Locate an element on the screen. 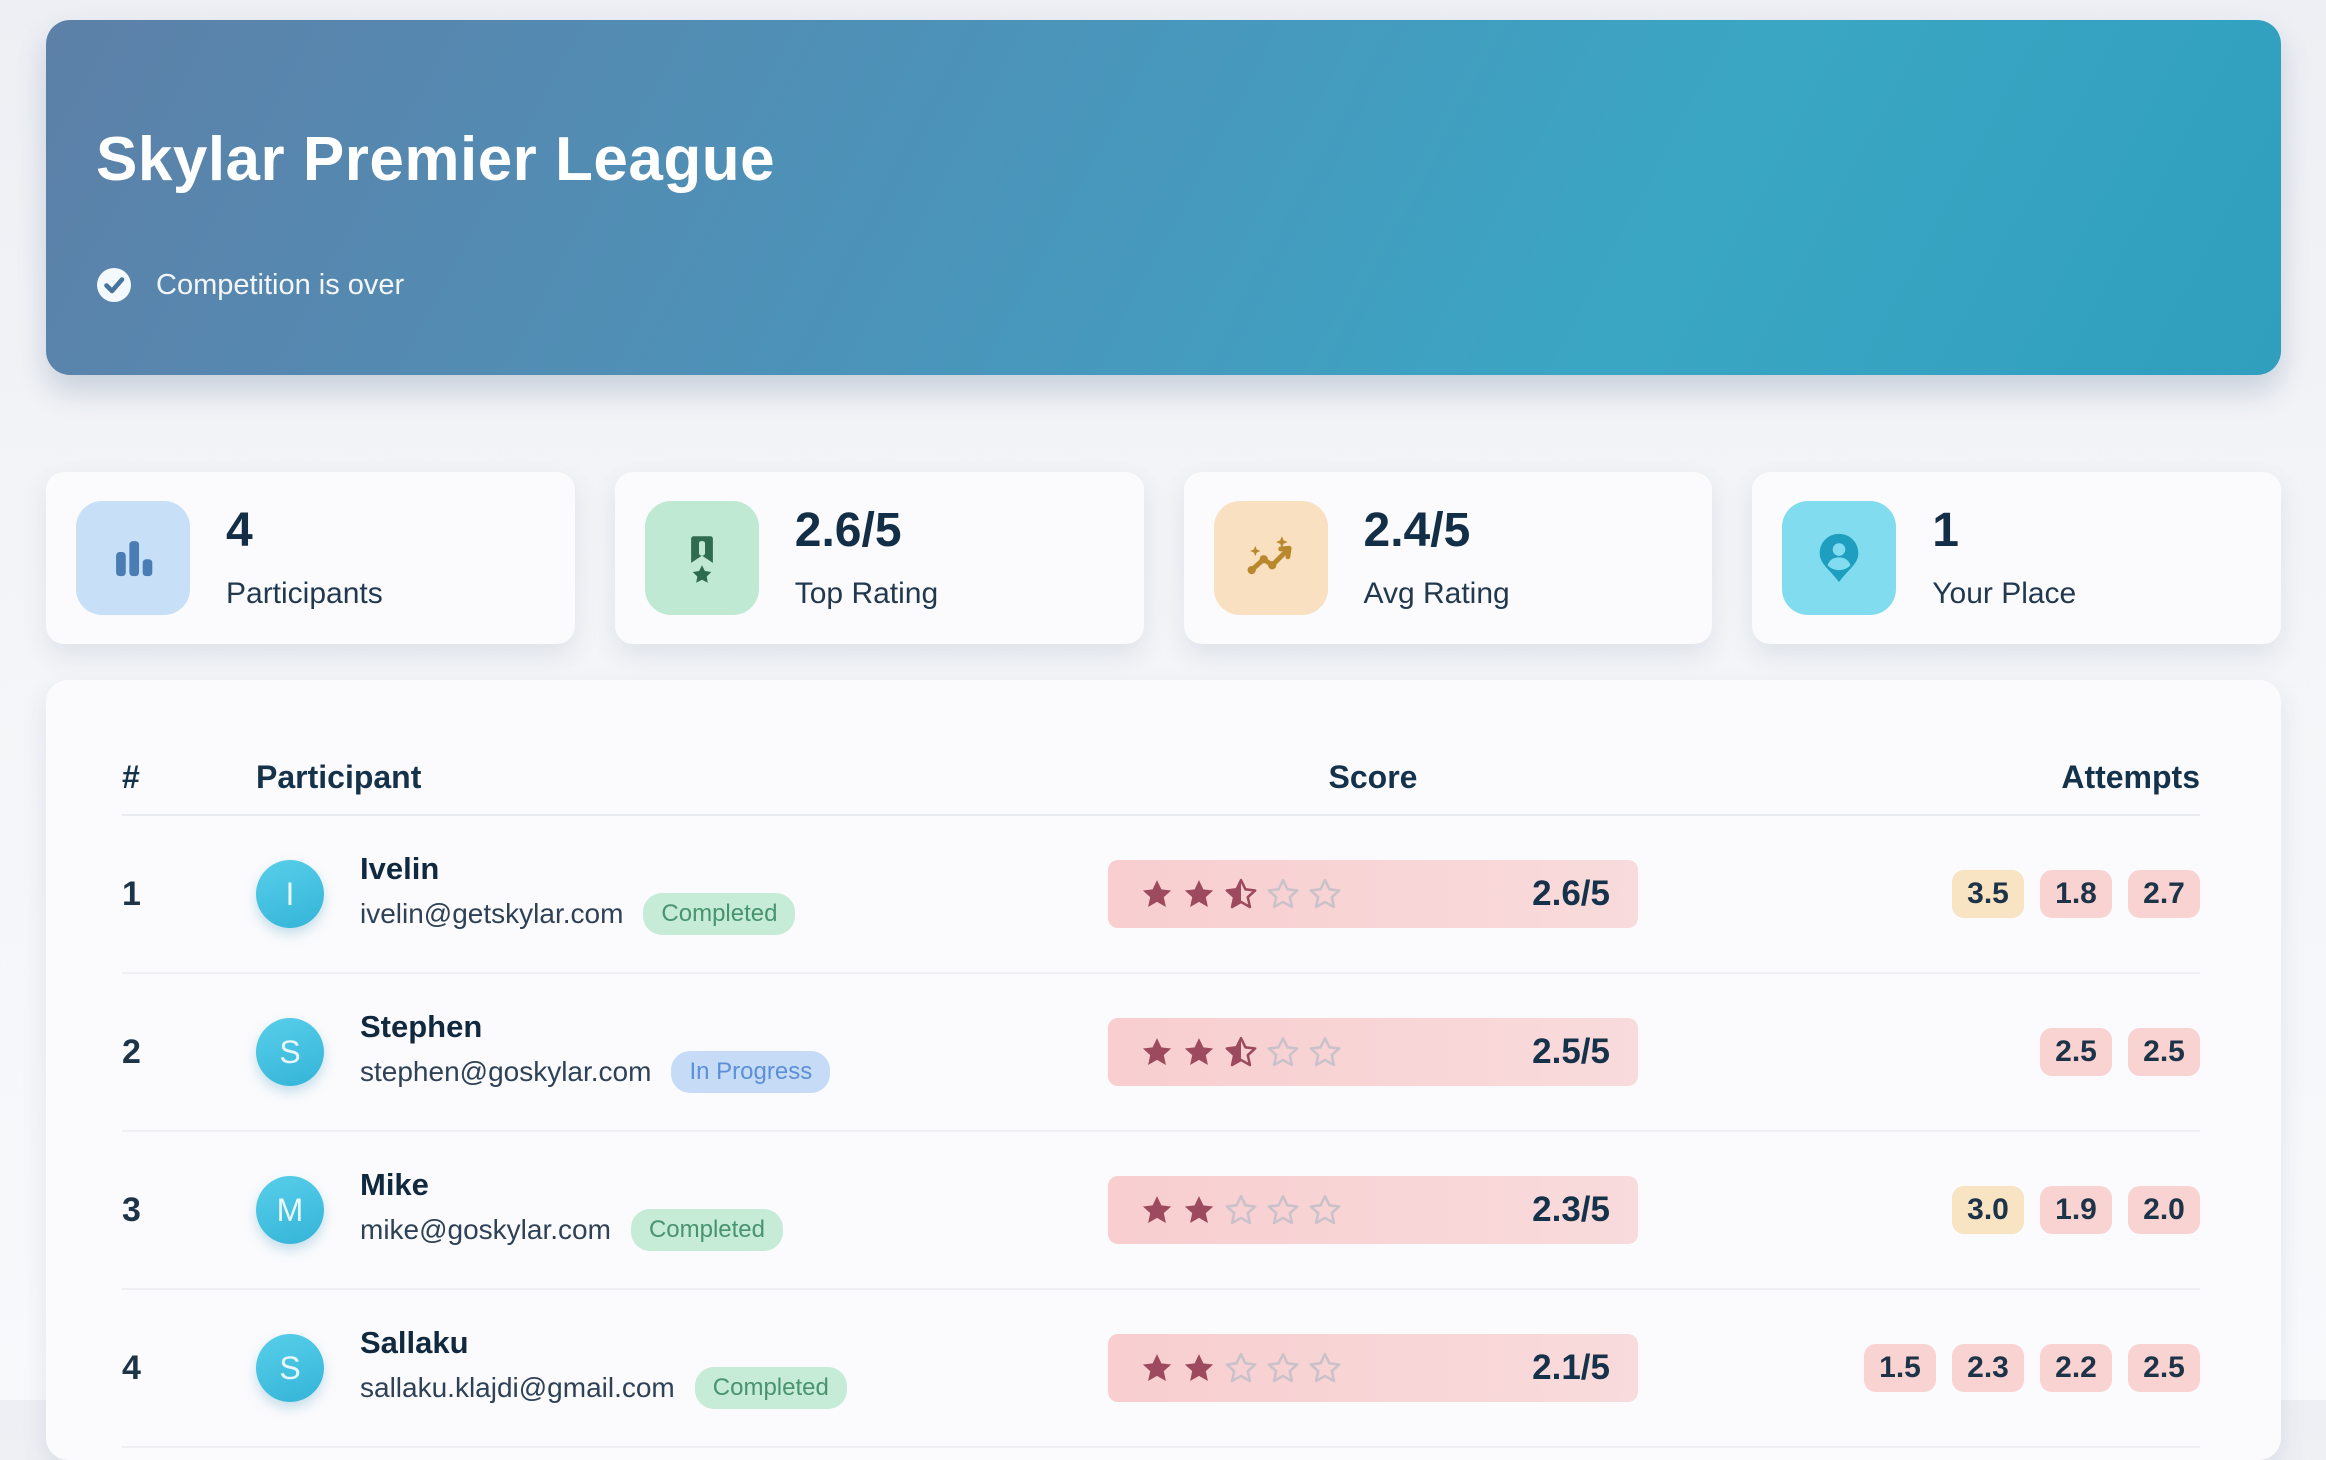  avatar: I is located at coordinates (290, 894).